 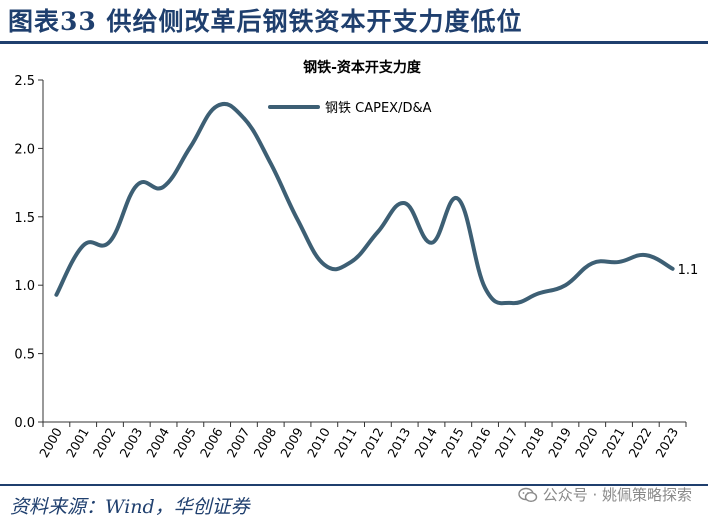 What do you see at coordinates (362, 67) in the screenshot?
I see `chart-title: 钢铁-资本开支力度` at bounding box center [362, 67].